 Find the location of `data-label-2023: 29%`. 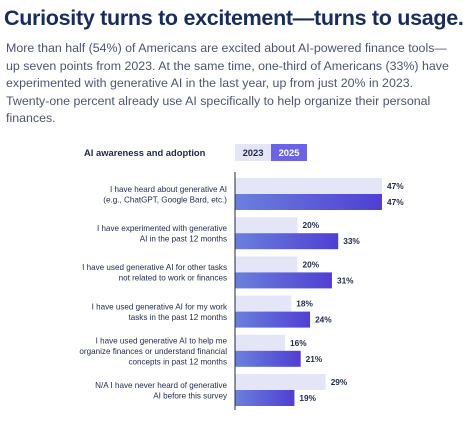

data-label-2023: 29% is located at coordinates (339, 382).